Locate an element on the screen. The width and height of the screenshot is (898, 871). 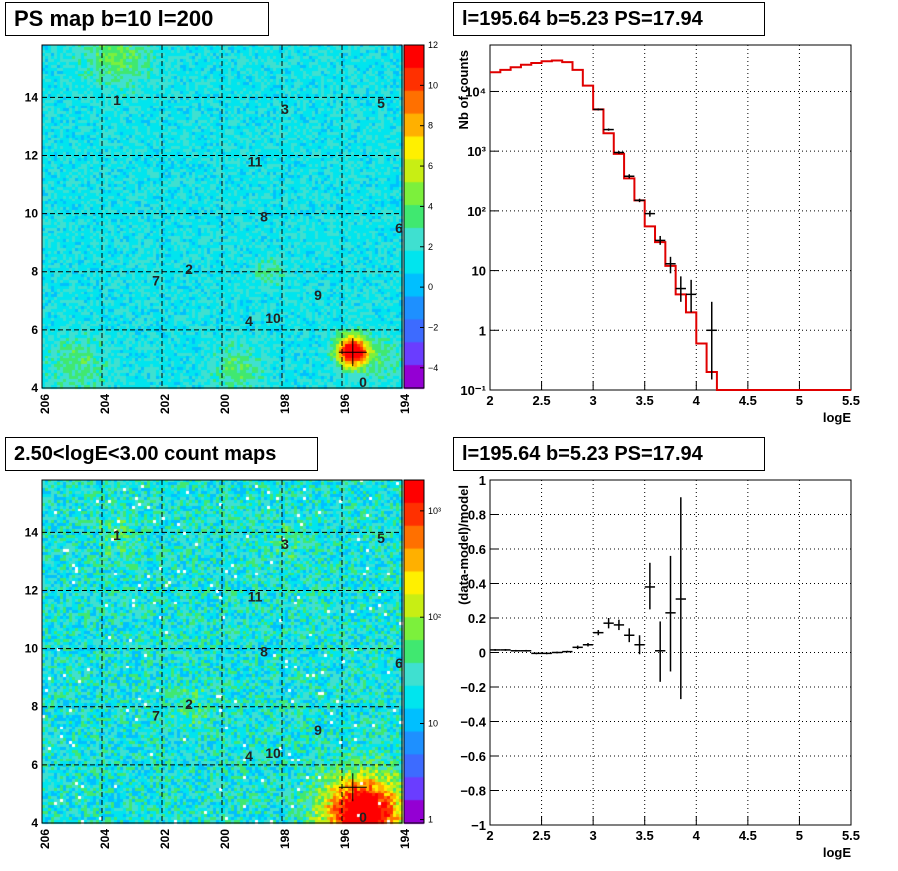
y-tick-label: 0.6 is located at coordinates (477, 549).